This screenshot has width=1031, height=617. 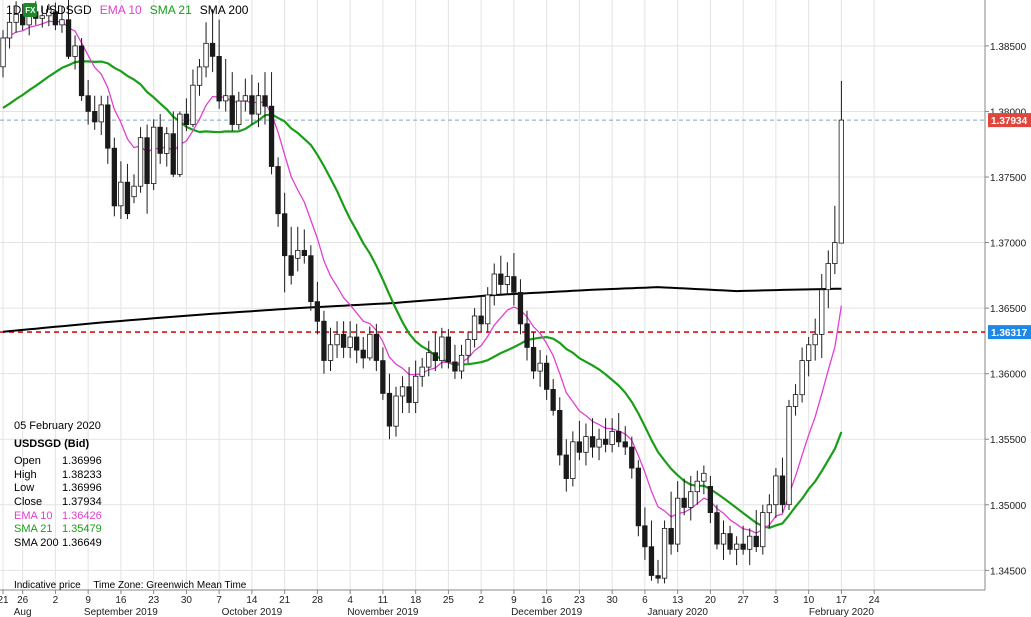 What do you see at coordinates (677, 612) in the screenshot?
I see `x-month-label: January 2020` at bounding box center [677, 612].